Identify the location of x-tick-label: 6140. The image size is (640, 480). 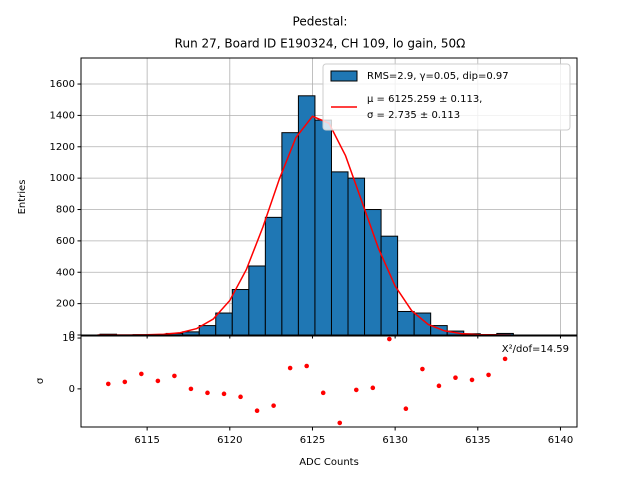
(560, 440).